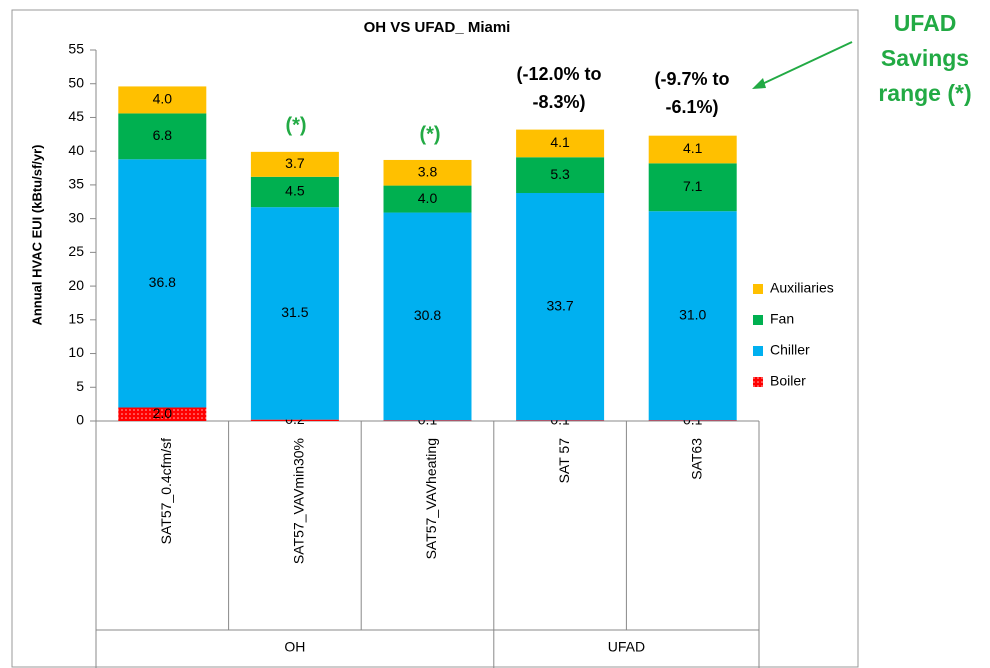 The height and width of the screenshot is (668, 990). Describe the element at coordinates (76, 319) in the screenshot. I see `y-tick-label: 15` at that location.